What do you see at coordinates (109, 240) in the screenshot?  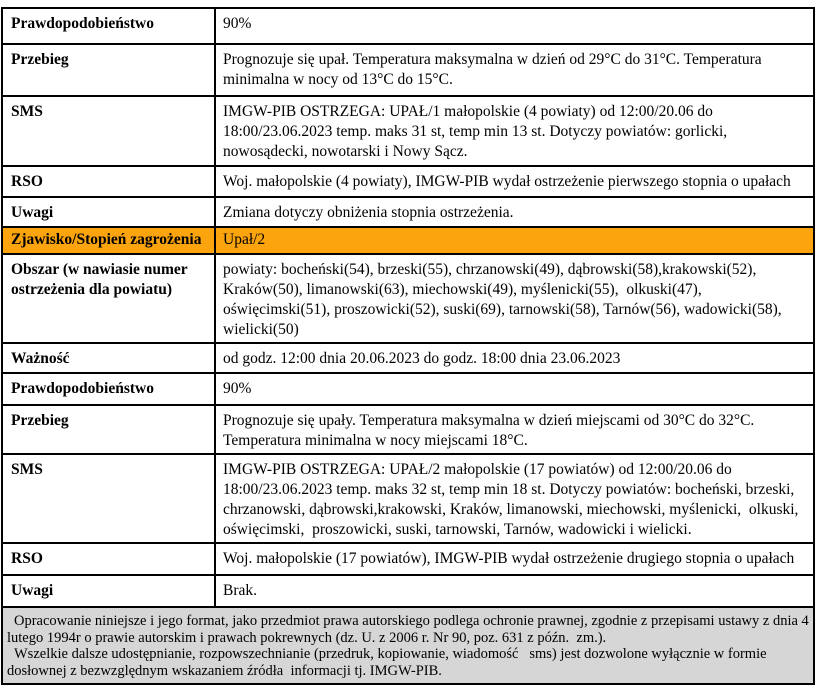 I see `row-label: Zjawisko/Stopień zagrożenia` at bounding box center [109, 240].